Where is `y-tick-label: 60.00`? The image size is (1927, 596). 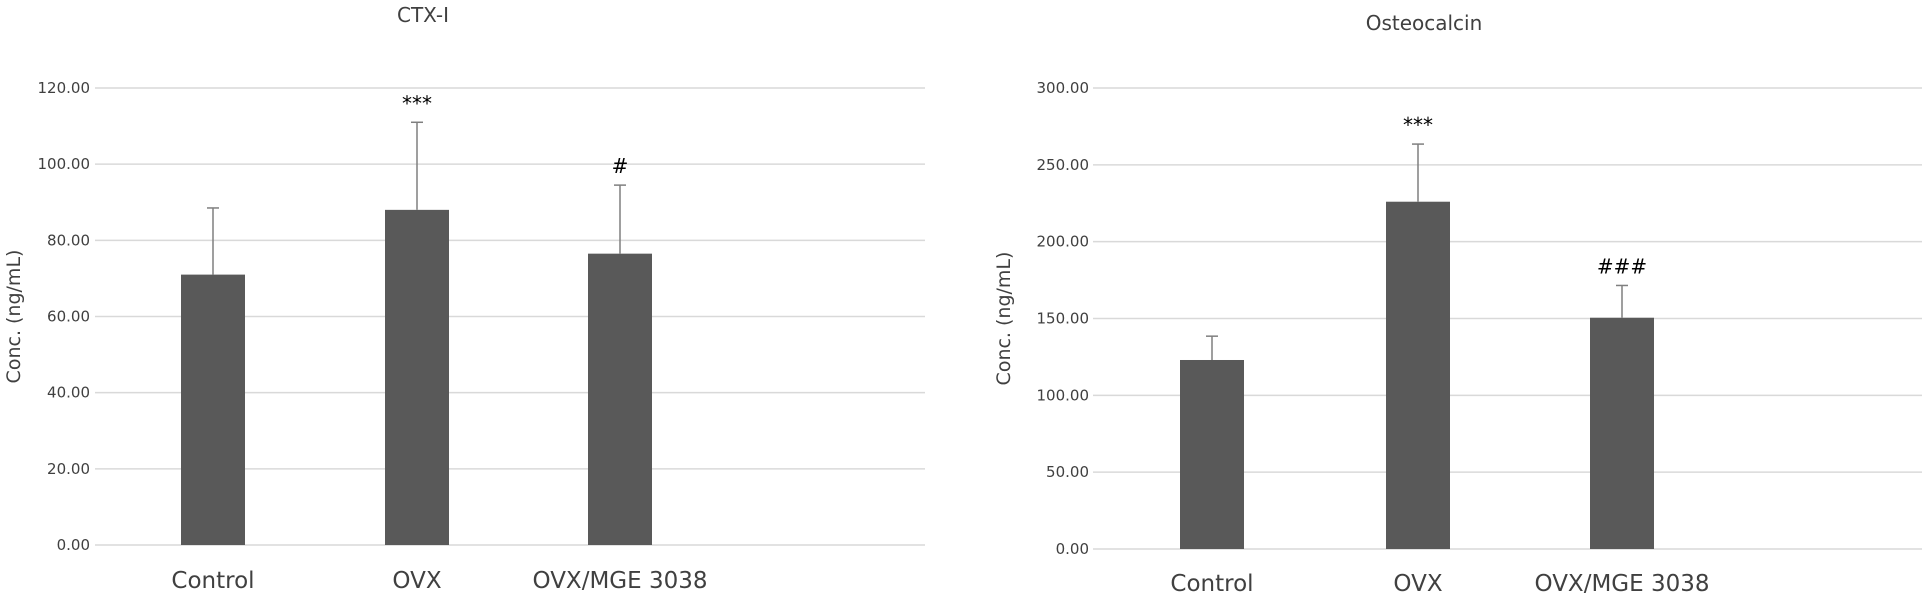
y-tick-label: 60.00 is located at coordinates (68, 317).